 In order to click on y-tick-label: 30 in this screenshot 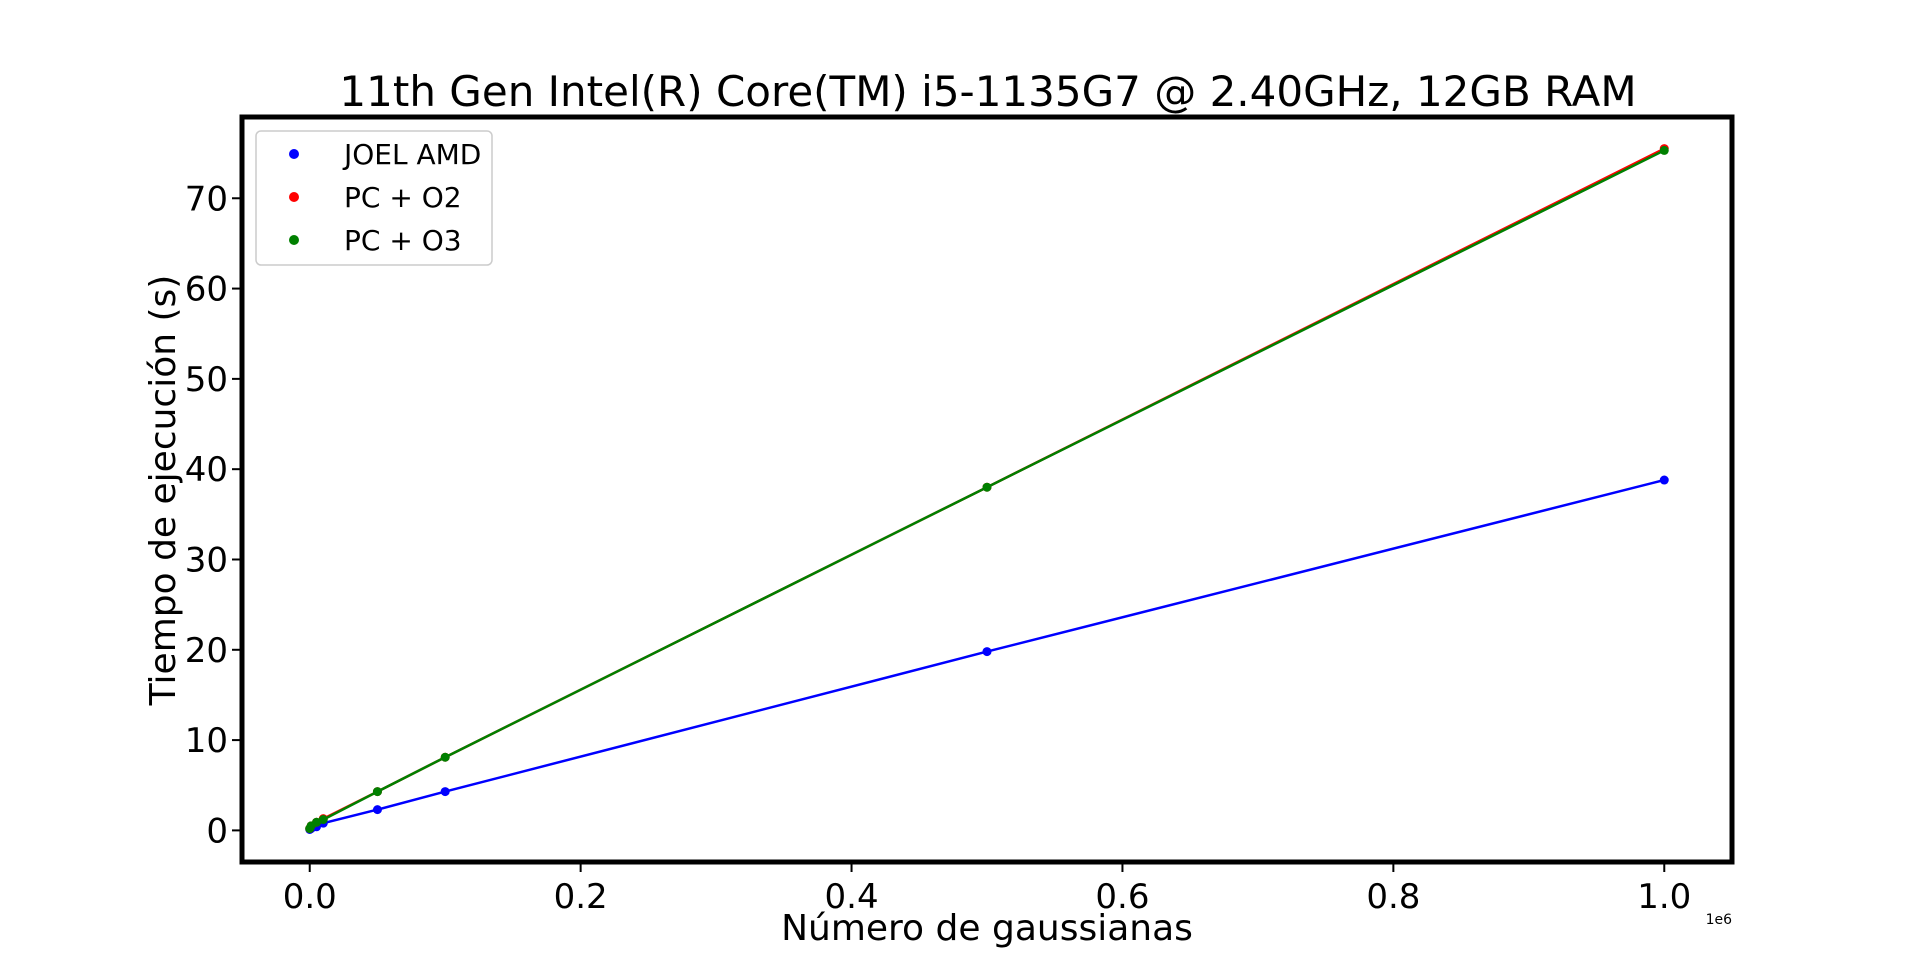, I will do `click(206, 560)`.